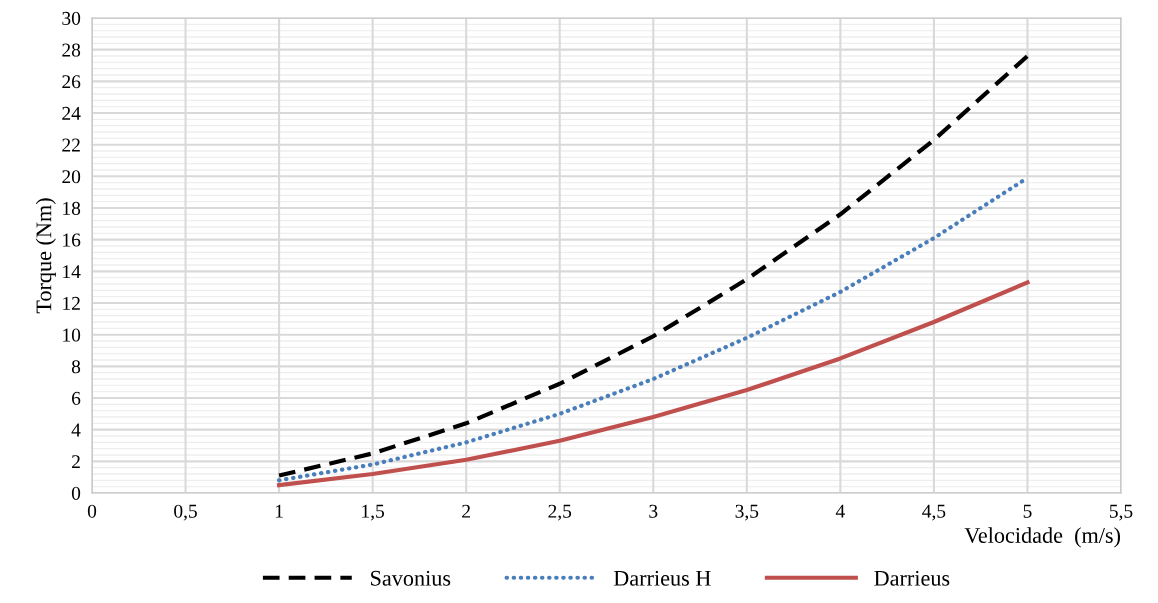 The height and width of the screenshot is (603, 1158). What do you see at coordinates (71, 303) in the screenshot?
I see `y-tick-label: 12` at bounding box center [71, 303].